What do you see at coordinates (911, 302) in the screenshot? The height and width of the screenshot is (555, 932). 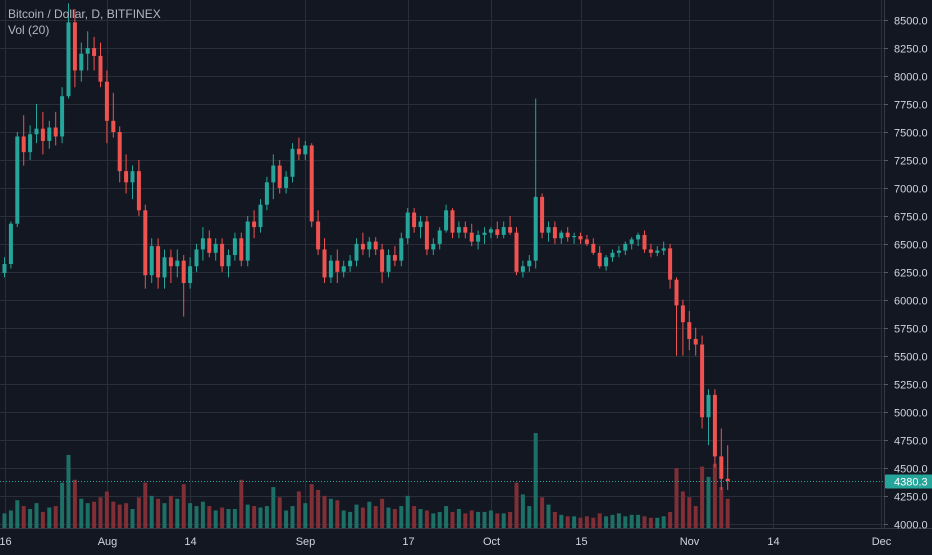 I see `y-tick-label: 6000.0` at bounding box center [911, 302].